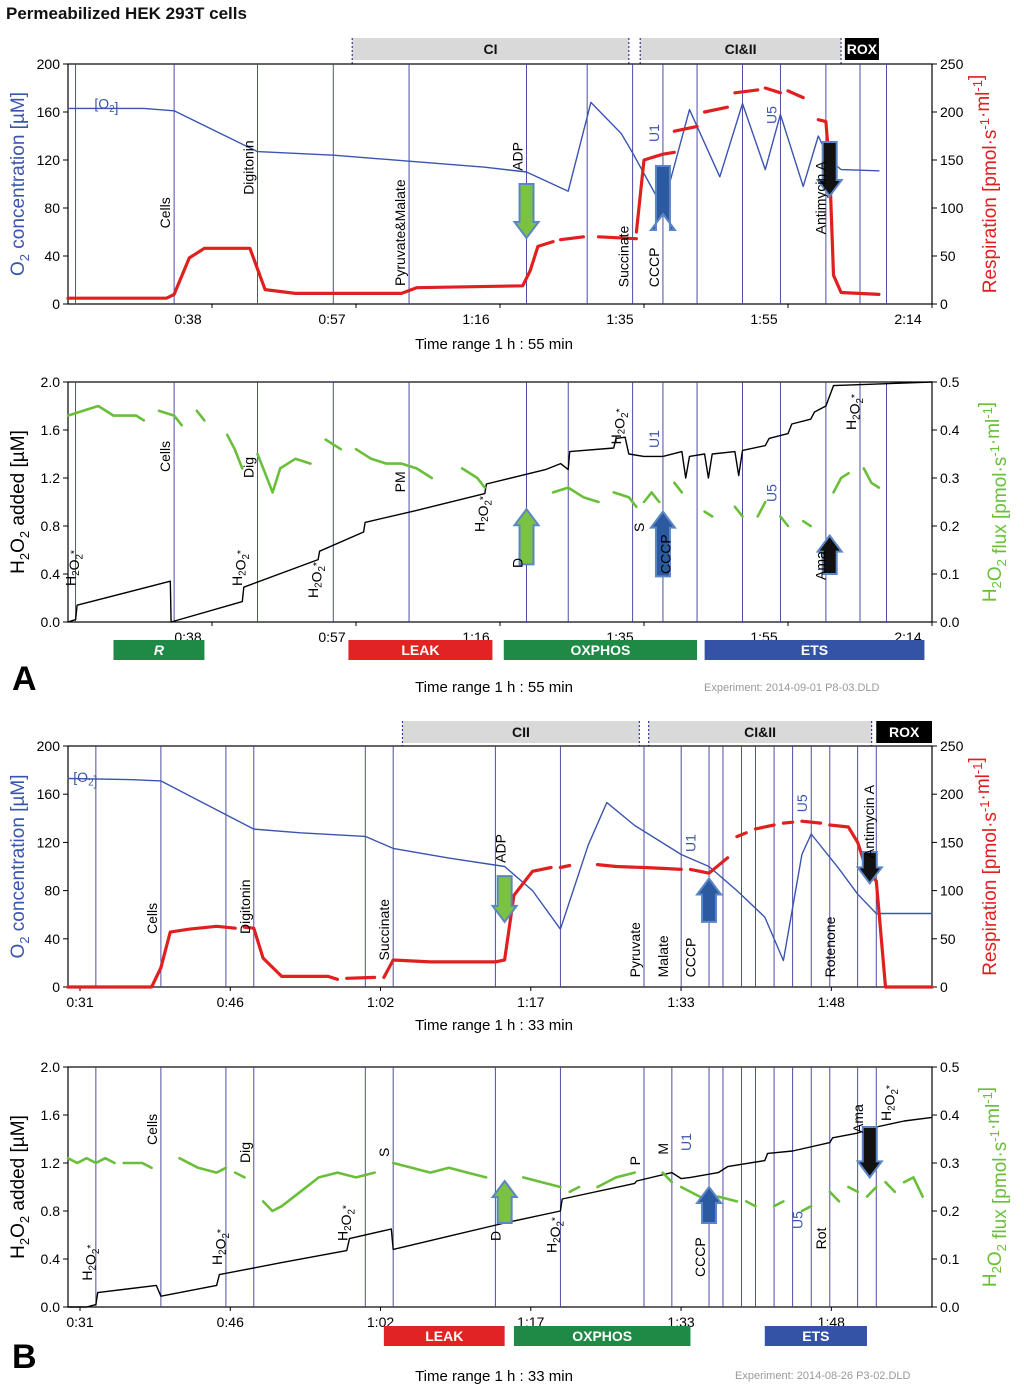  Describe the element at coordinates (663, 956) in the screenshot. I see `annotation-label-text: Malate` at that location.